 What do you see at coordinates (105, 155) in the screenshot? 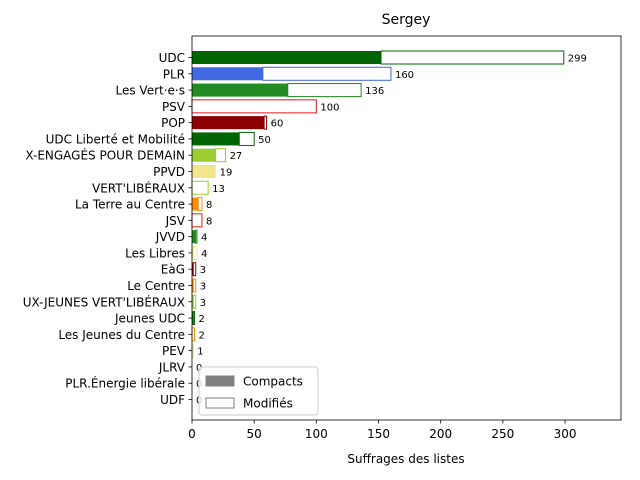
I see `y-tick-label: X-ENGAGÉS POUR DEMAIN` at bounding box center [105, 155].